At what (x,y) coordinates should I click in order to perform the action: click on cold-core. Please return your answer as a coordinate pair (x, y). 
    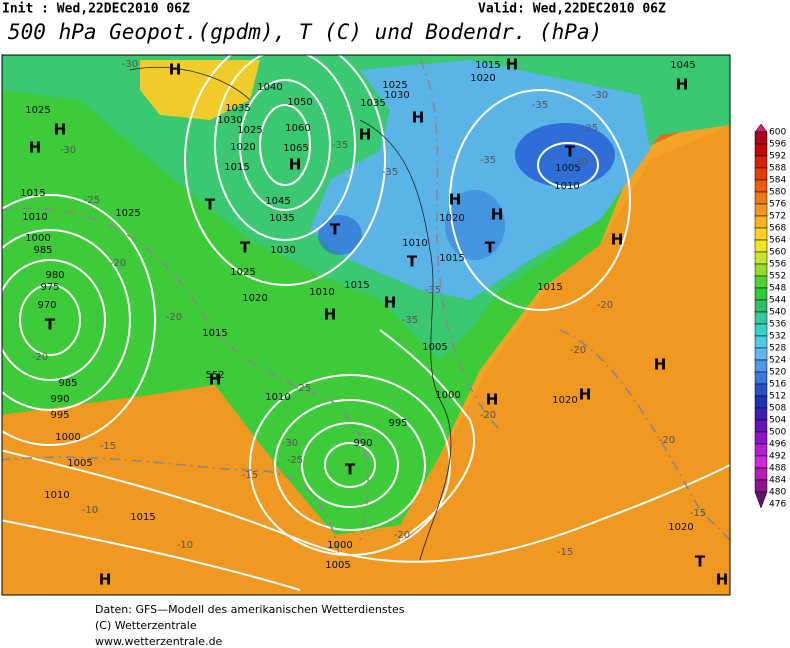
    Looking at the image, I should click on (475, 225).